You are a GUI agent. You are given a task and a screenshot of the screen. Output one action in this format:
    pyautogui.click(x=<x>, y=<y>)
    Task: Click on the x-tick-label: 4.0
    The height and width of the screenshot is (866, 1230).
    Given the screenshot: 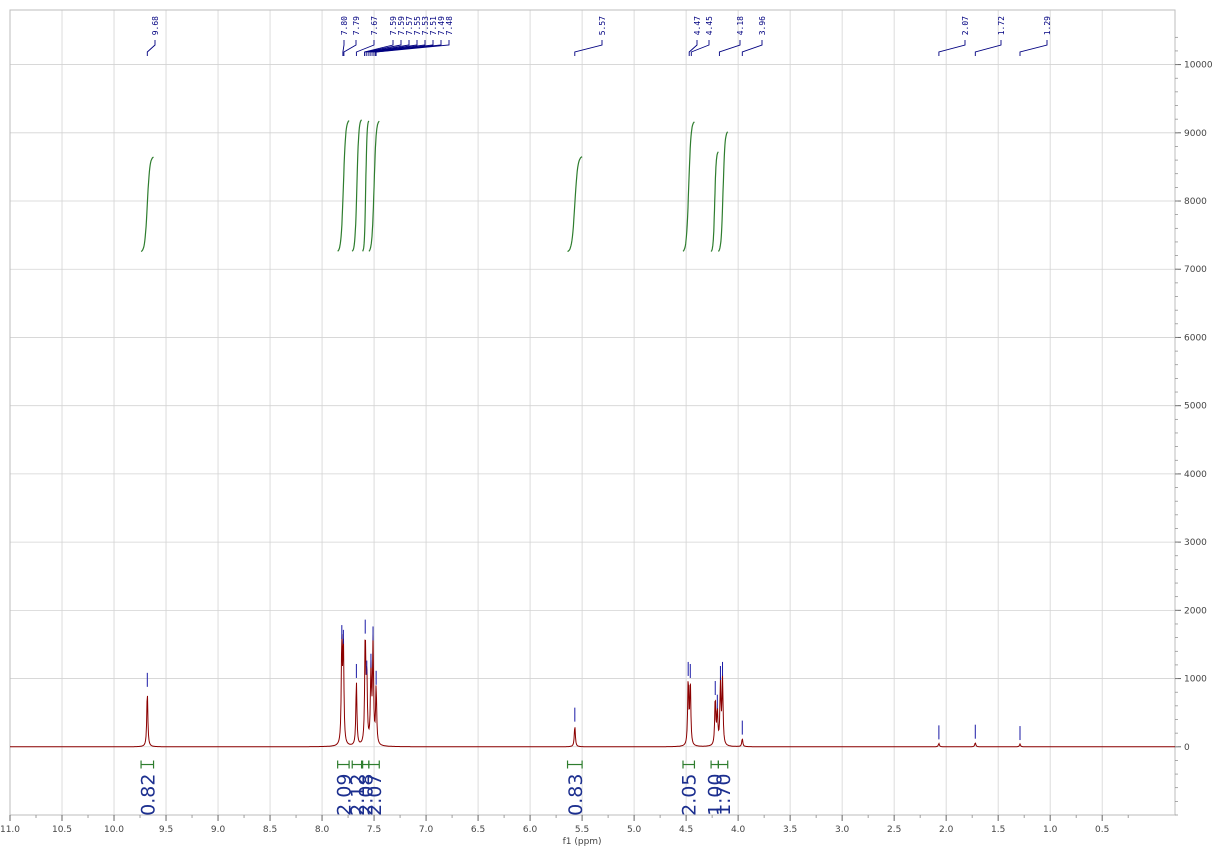 What is the action you would take?
    pyautogui.click(x=738, y=830)
    